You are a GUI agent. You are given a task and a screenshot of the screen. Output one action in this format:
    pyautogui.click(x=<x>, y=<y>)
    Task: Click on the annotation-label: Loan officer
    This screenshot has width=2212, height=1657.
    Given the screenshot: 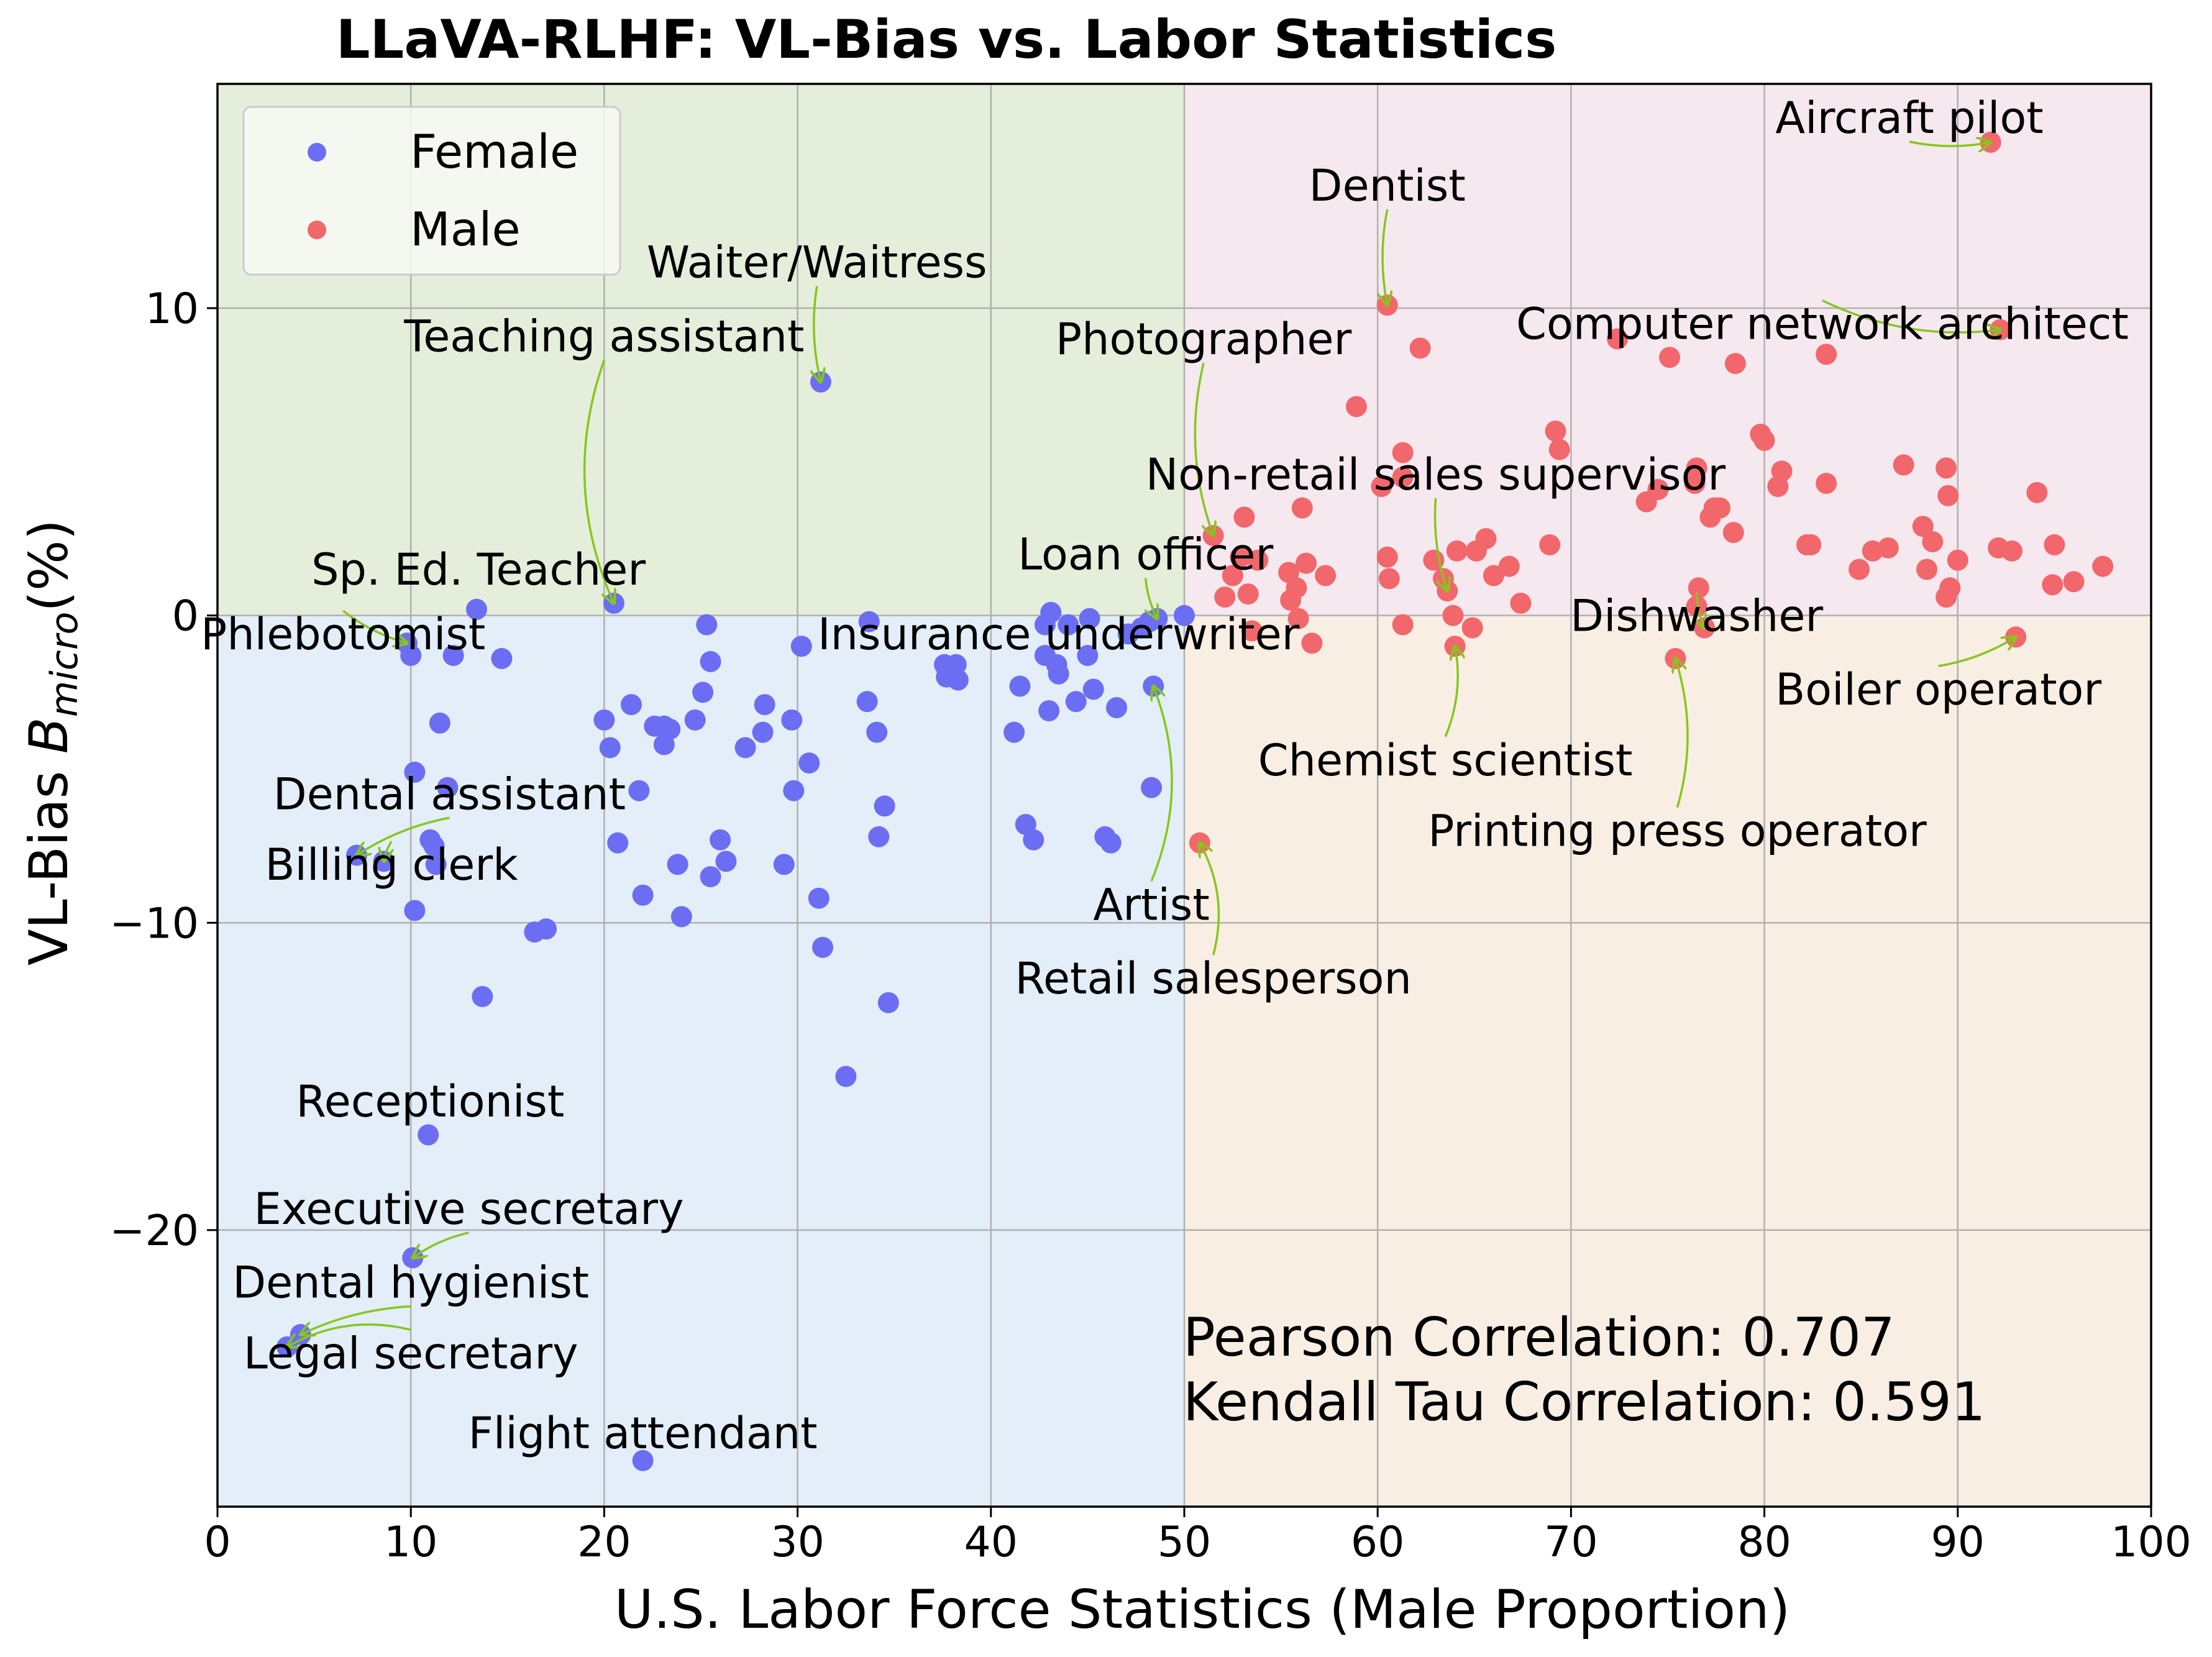 What is the action you would take?
    pyautogui.click(x=1145, y=554)
    